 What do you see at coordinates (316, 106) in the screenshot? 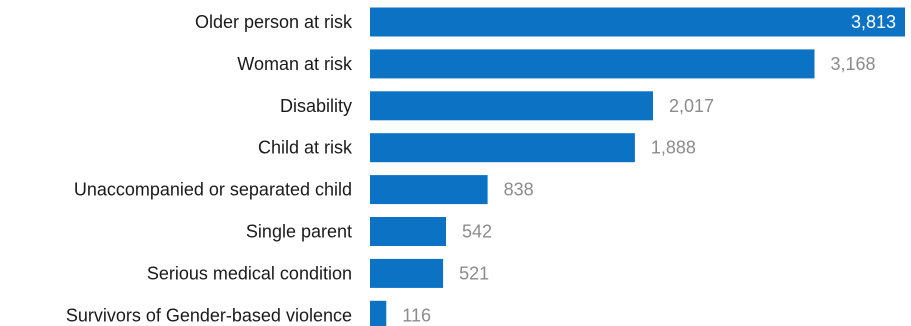
I see `category-label: Disability` at bounding box center [316, 106].